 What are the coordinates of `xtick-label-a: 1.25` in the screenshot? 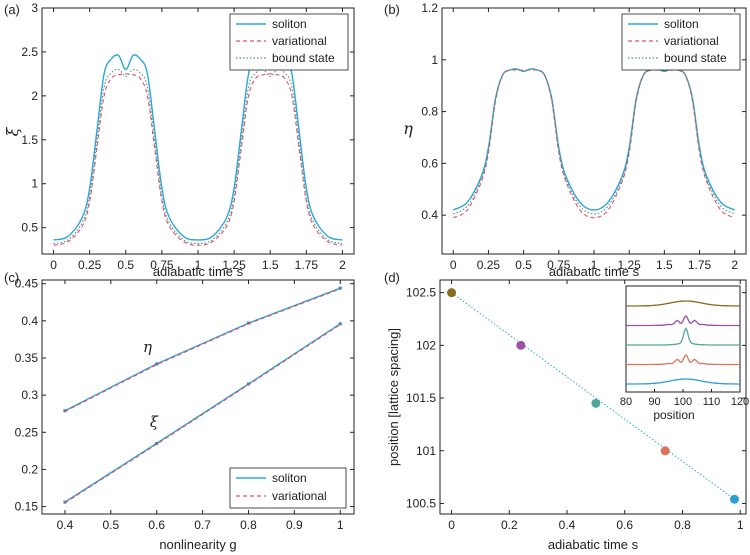 It's located at (234, 265).